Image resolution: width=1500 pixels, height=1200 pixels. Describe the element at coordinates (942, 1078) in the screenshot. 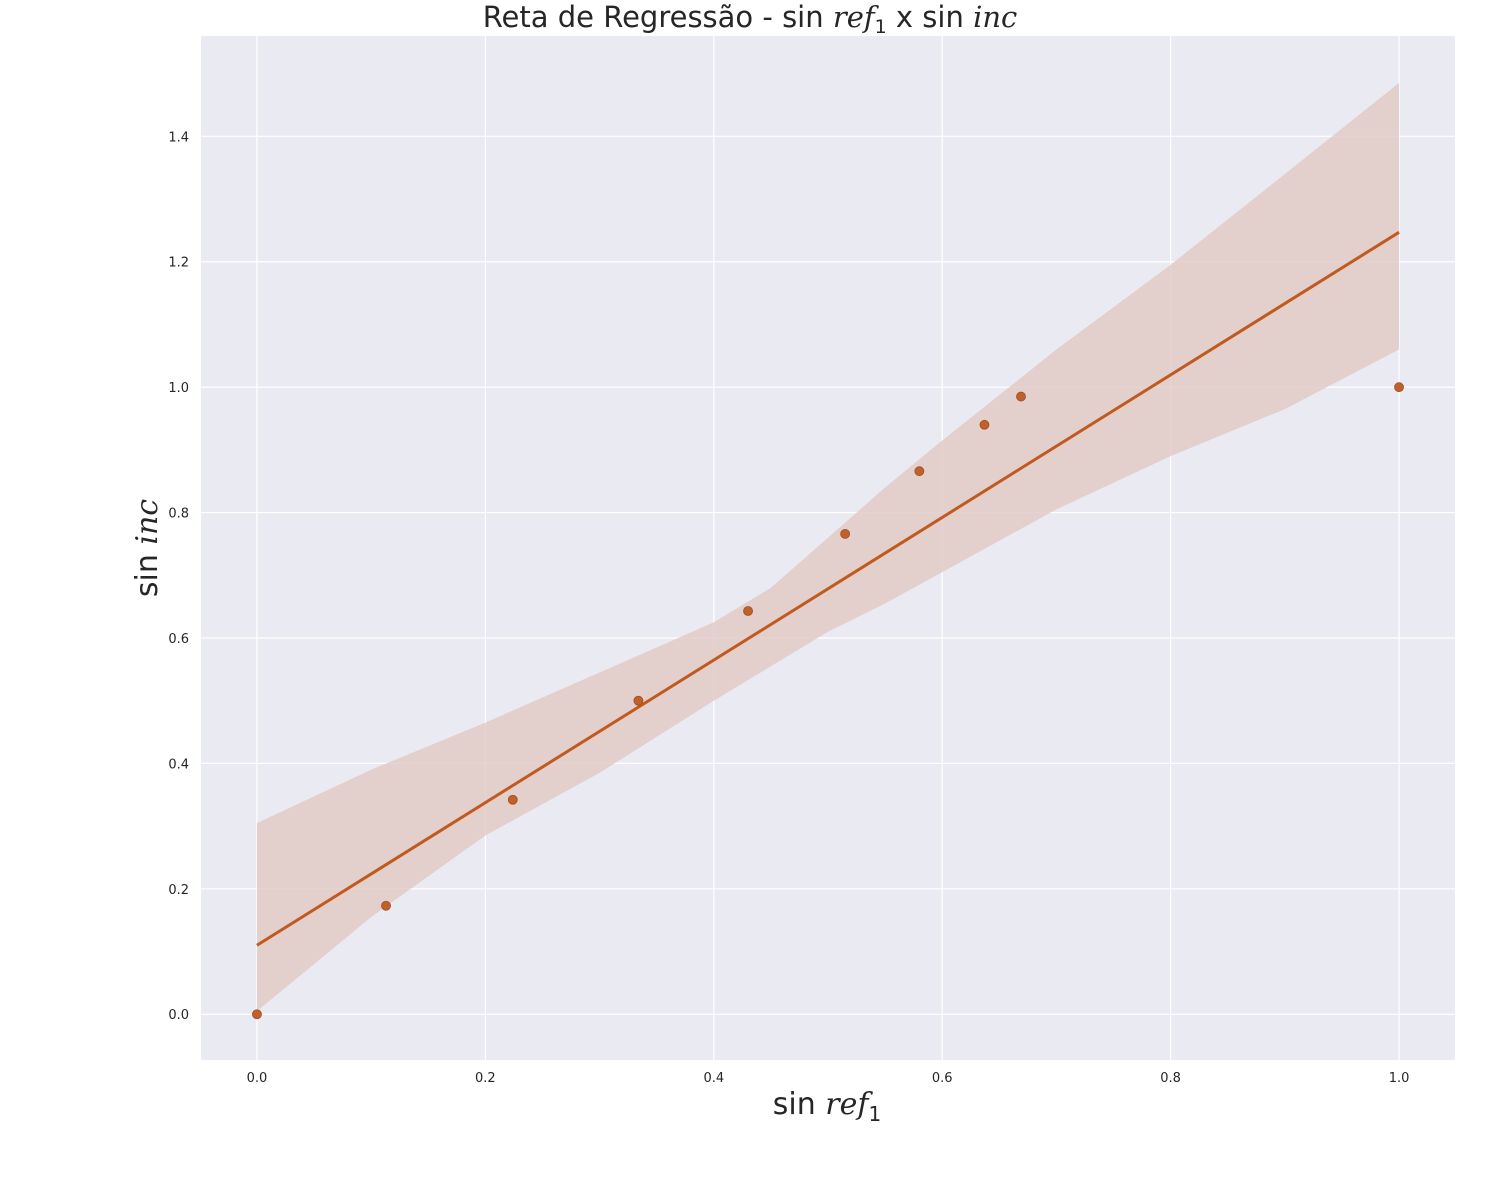

I see `x-tick-label: 0.6` at that location.